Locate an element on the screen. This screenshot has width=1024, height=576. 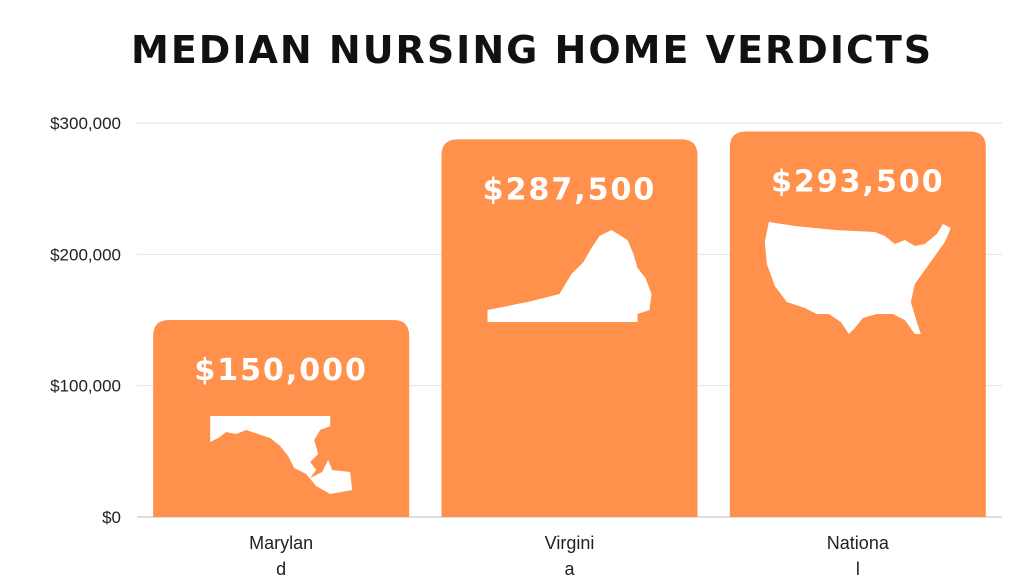
virginia-map-icon is located at coordinates (569, 276).